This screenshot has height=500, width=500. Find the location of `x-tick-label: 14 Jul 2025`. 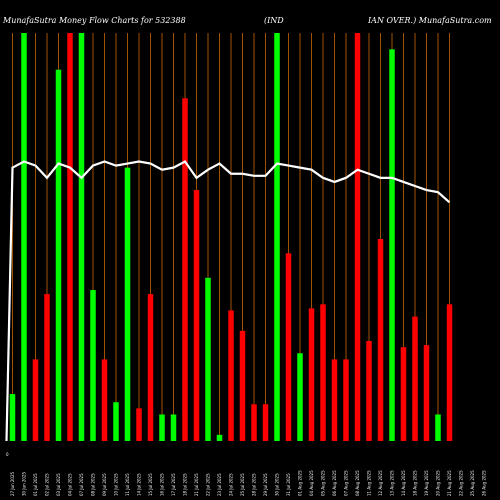

x-tick-label: 14 Jul 2025 is located at coordinates (139, 484).